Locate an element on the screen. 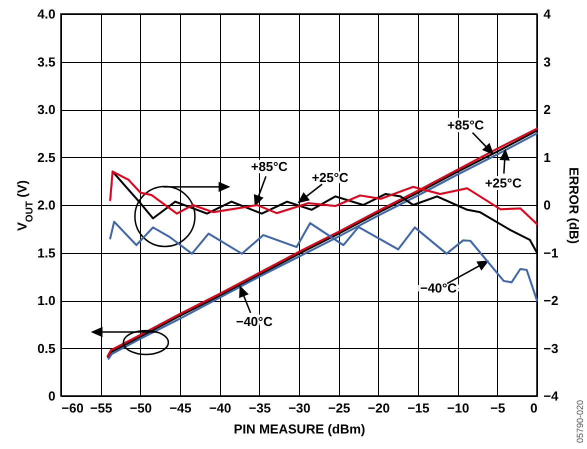 Image resolution: width=587 pixels, height=449 pixels. y2-tick-label: −2 is located at coordinates (551, 300).